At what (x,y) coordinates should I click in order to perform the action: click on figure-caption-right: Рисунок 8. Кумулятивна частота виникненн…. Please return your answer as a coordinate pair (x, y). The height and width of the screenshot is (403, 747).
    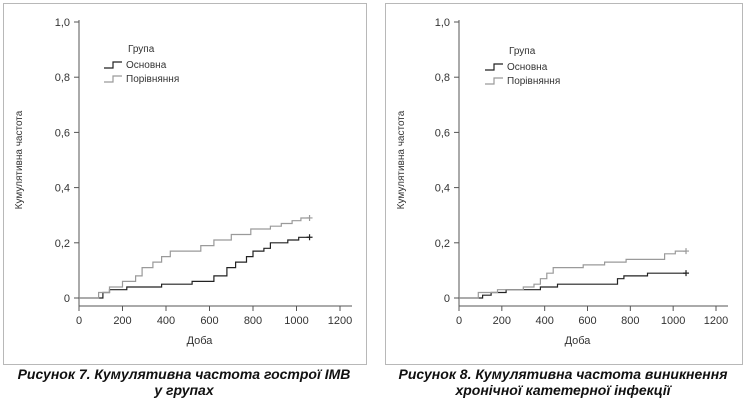
    Looking at the image, I should click on (563, 382).